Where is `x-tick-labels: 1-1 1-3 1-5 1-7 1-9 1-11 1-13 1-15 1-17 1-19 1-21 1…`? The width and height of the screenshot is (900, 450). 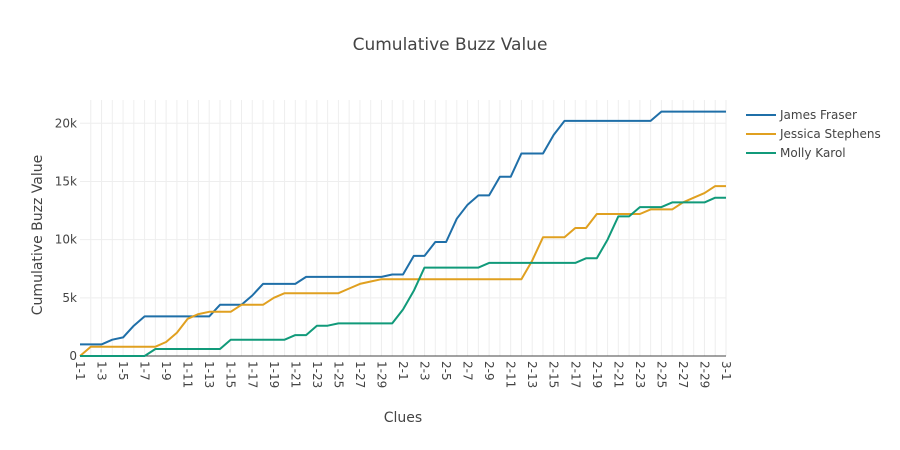
x-tick-labels: 1-1 1-3 1-5 1-7 1-9 1-11 1-13 1-15 1-17 1-19 1-21 1… is located at coordinates (403, 374).